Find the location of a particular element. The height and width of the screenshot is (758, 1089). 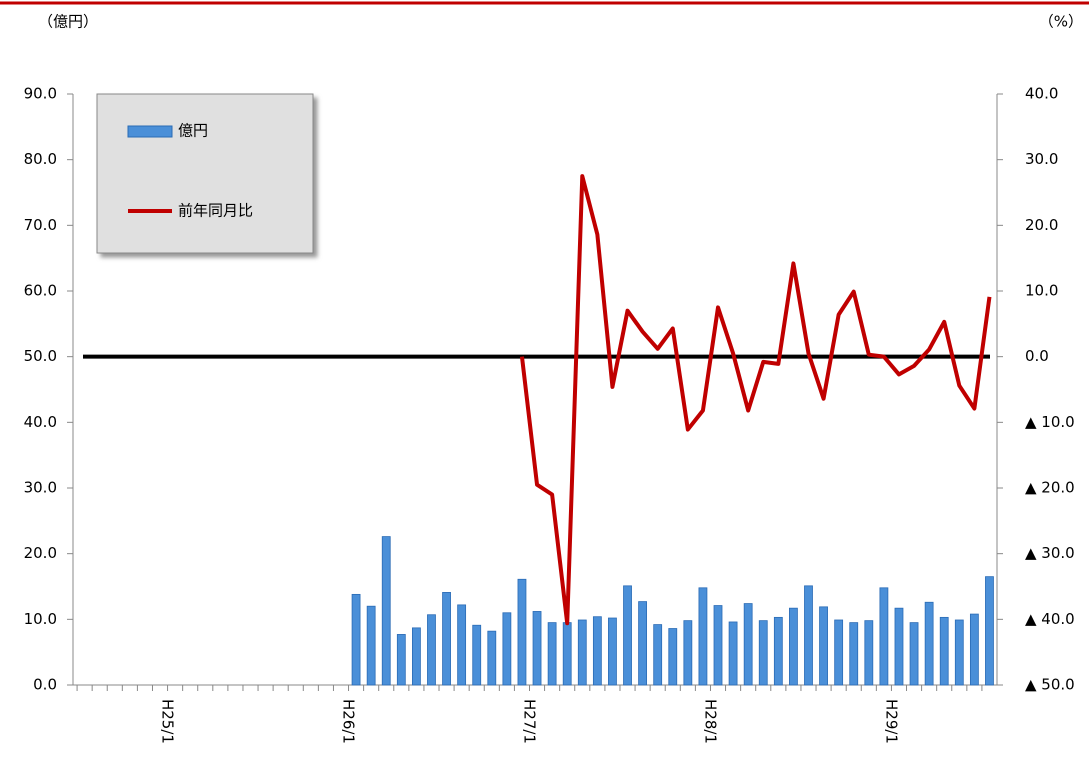

y2-tick-label: 0.0 is located at coordinates (1037, 356).